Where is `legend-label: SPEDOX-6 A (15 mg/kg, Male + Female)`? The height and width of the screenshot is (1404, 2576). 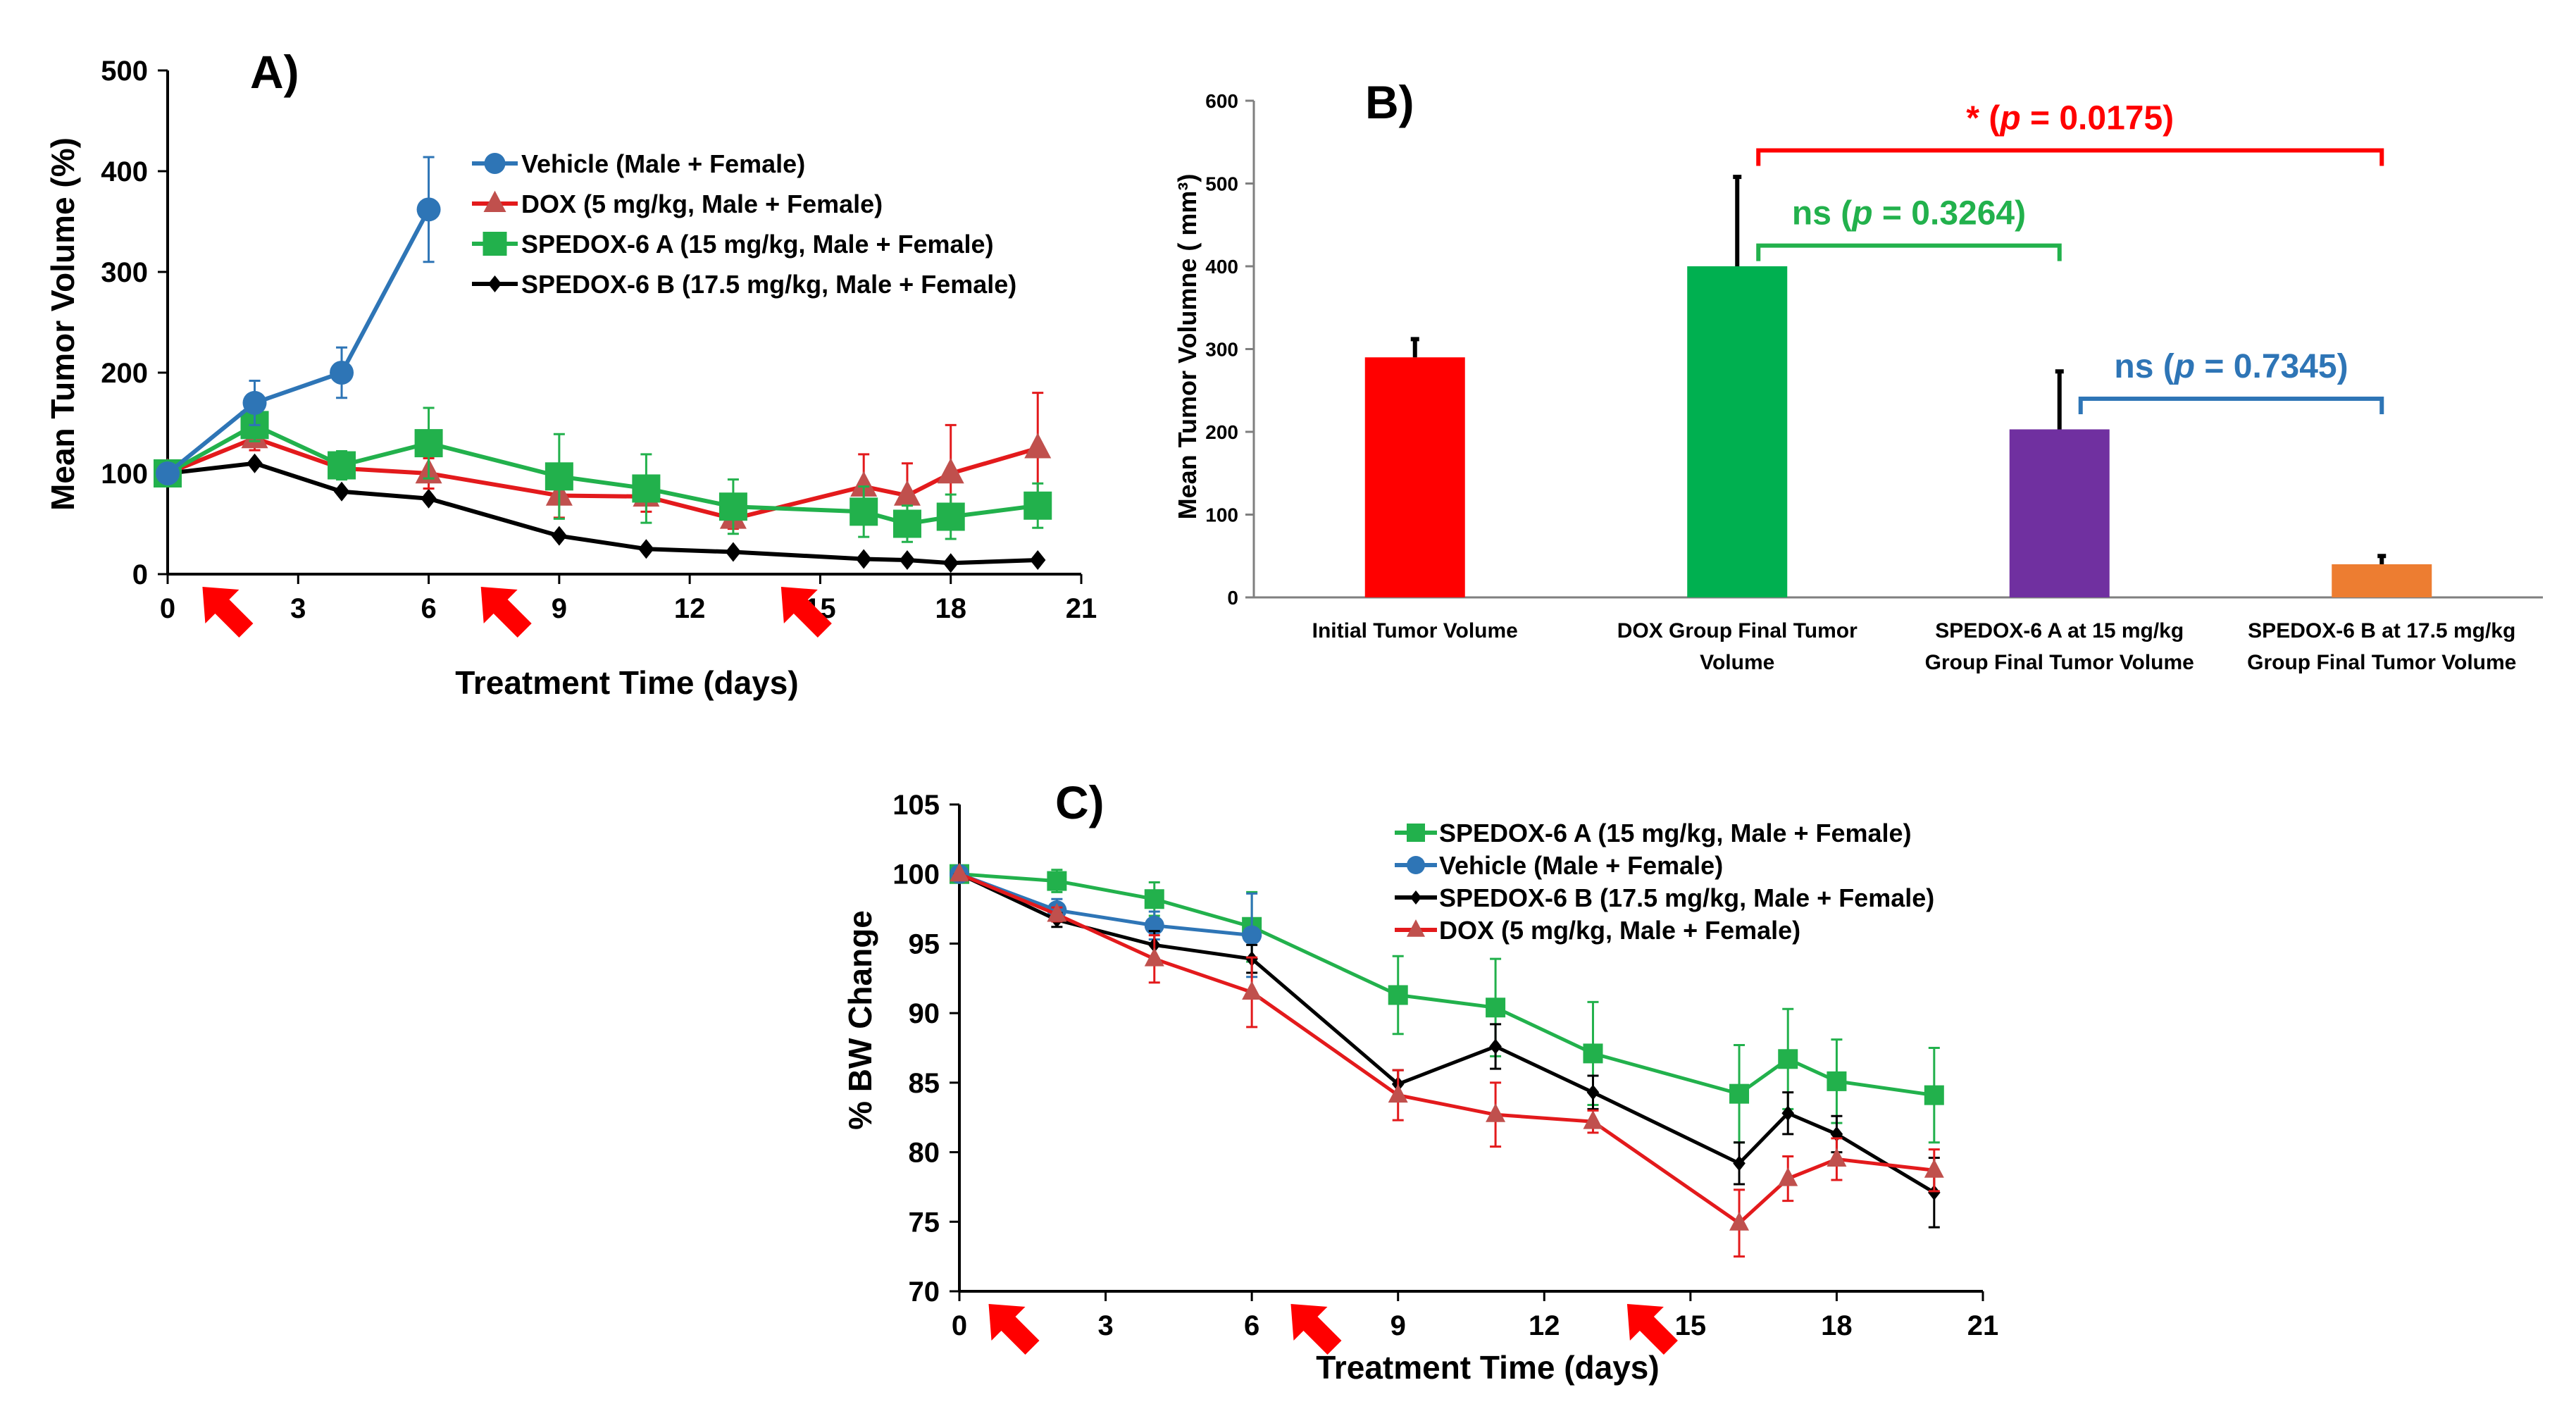 legend-label: SPEDOX-6 A (15 mg/kg, Male + Female) is located at coordinates (757, 244).